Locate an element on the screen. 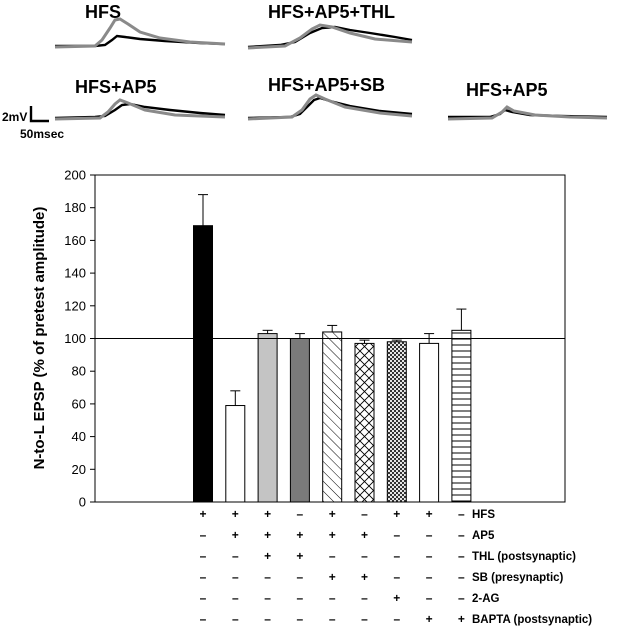 Image resolution: width=620 pixels, height=628 pixels. condition-label: THL (postsynaptic) is located at coordinates (524, 557).